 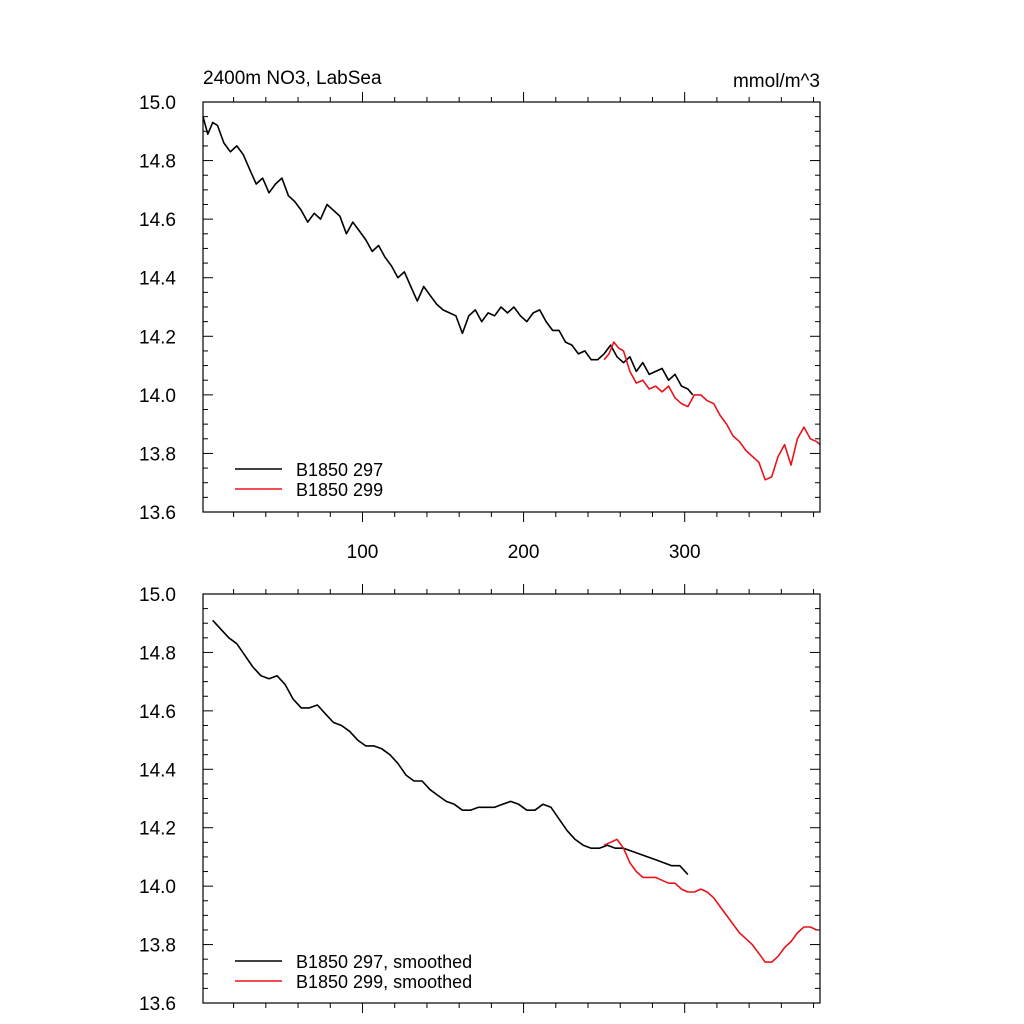 I want to click on axis-tick-labels: 13.6 13.8 14.0 14.2 14.4 14.6 14.8 15.0, so click(x=157, y=800).